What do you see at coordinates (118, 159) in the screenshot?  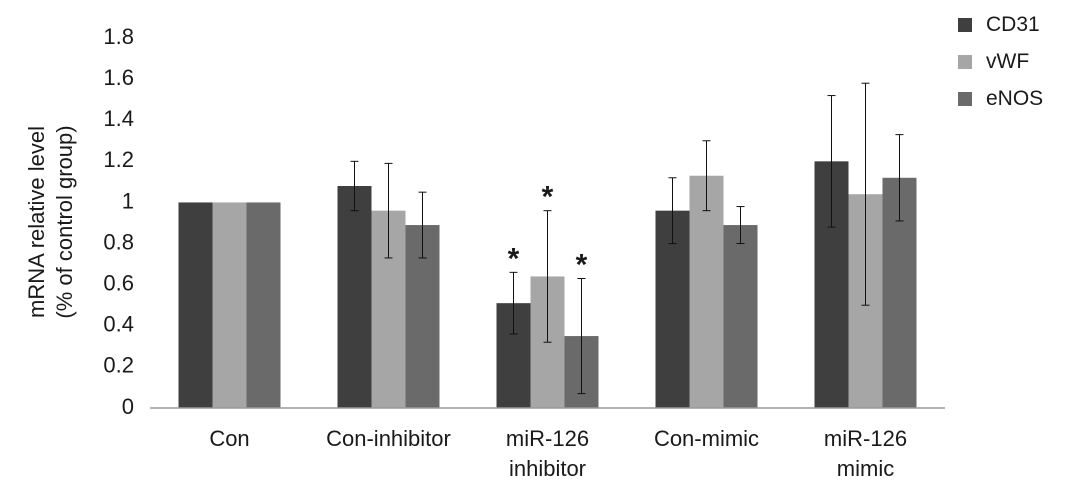 I see `y-tick-label: 1.2` at bounding box center [118, 159].